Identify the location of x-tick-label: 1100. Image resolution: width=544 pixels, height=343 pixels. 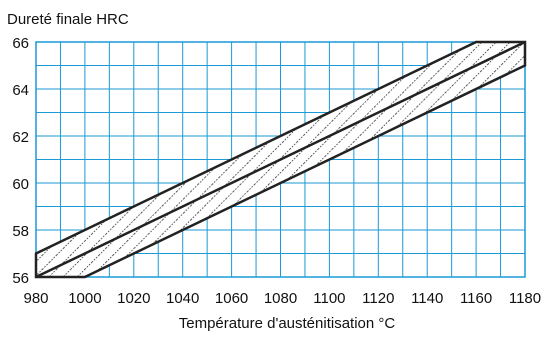
(329, 298).